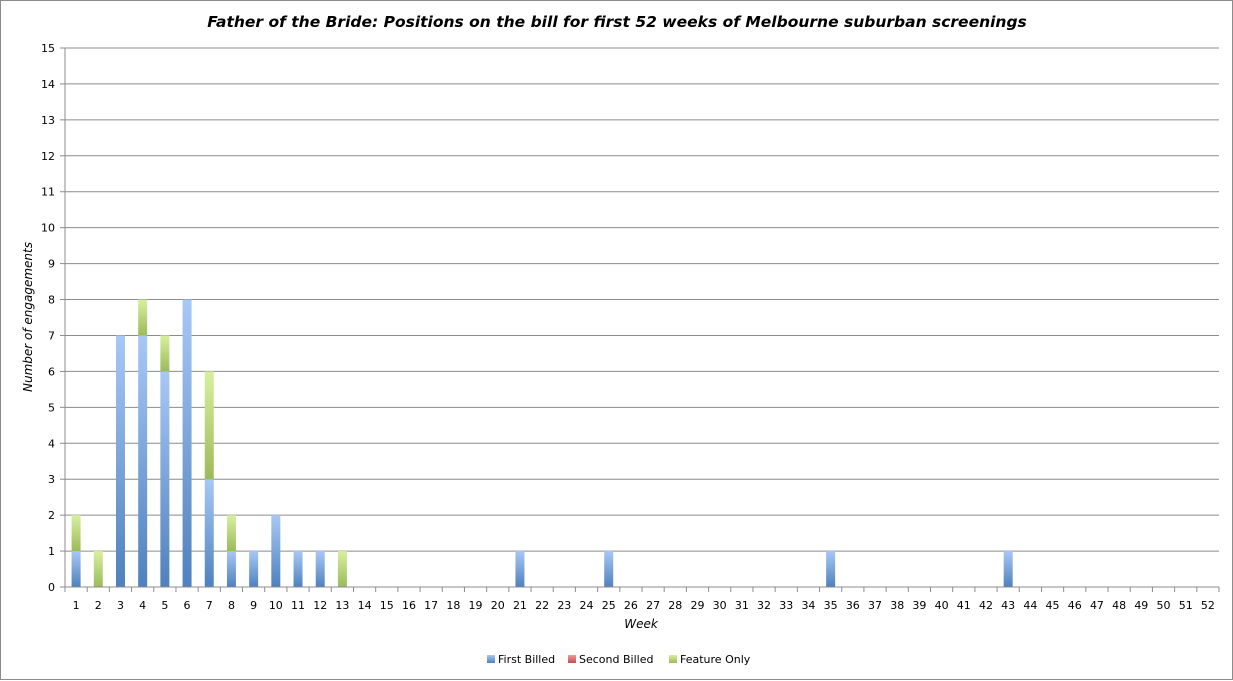  Describe the element at coordinates (51, 551) in the screenshot. I see `y-tick-label: 1` at that location.